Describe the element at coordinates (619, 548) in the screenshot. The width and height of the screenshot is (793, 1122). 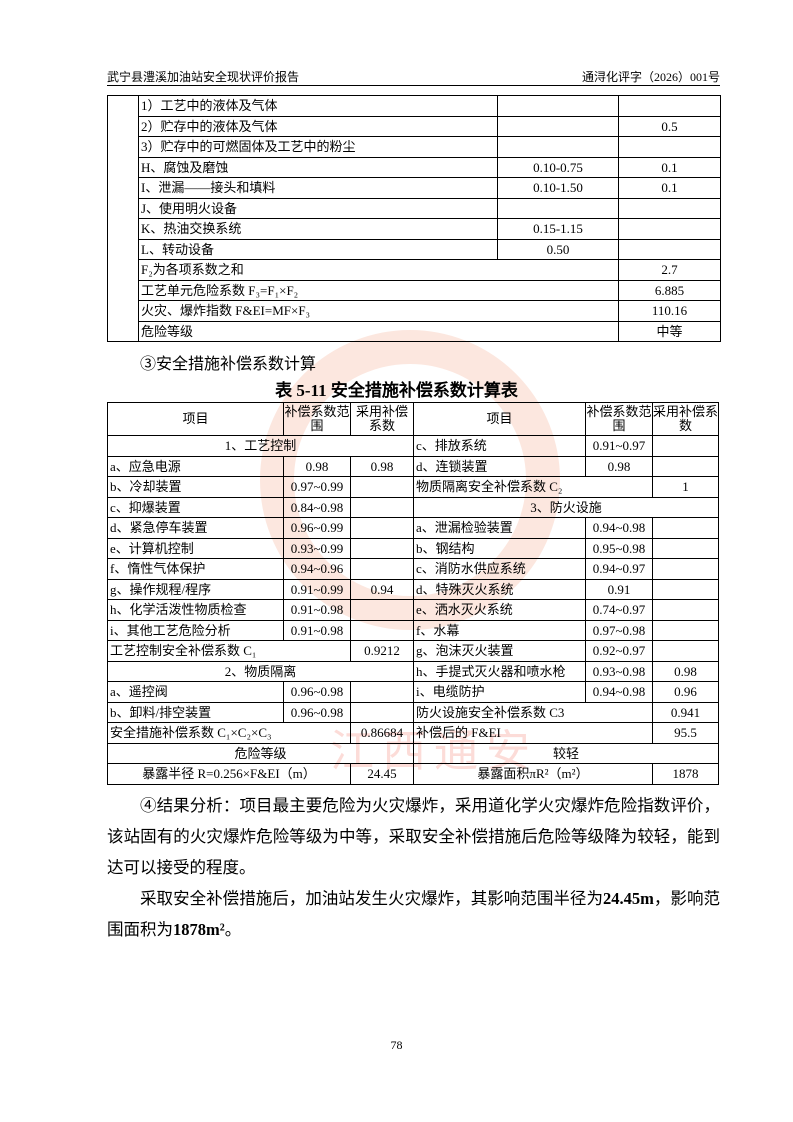
I see `cell: 0.95~0.98` at that location.